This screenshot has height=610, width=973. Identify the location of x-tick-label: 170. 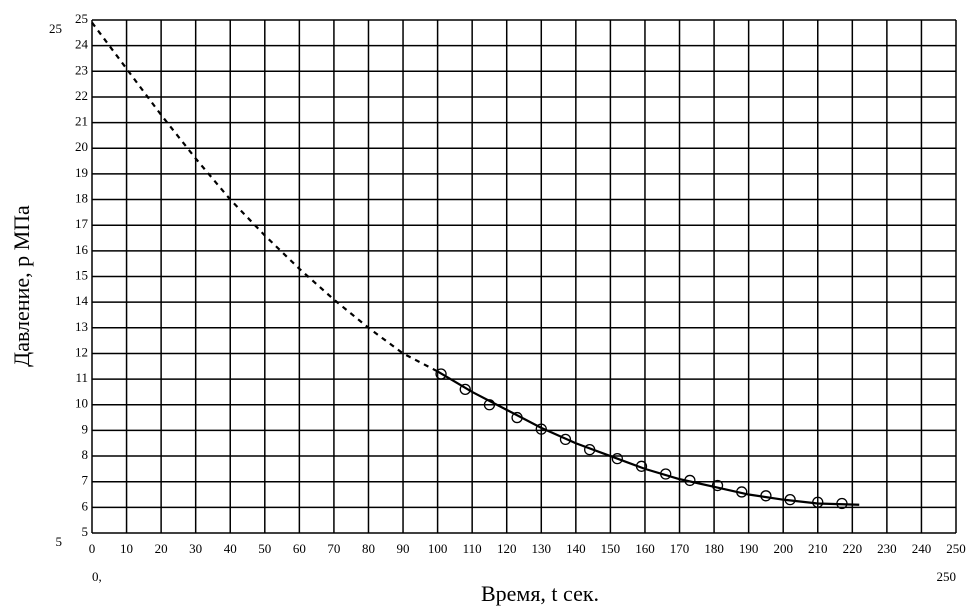
(680, 548).